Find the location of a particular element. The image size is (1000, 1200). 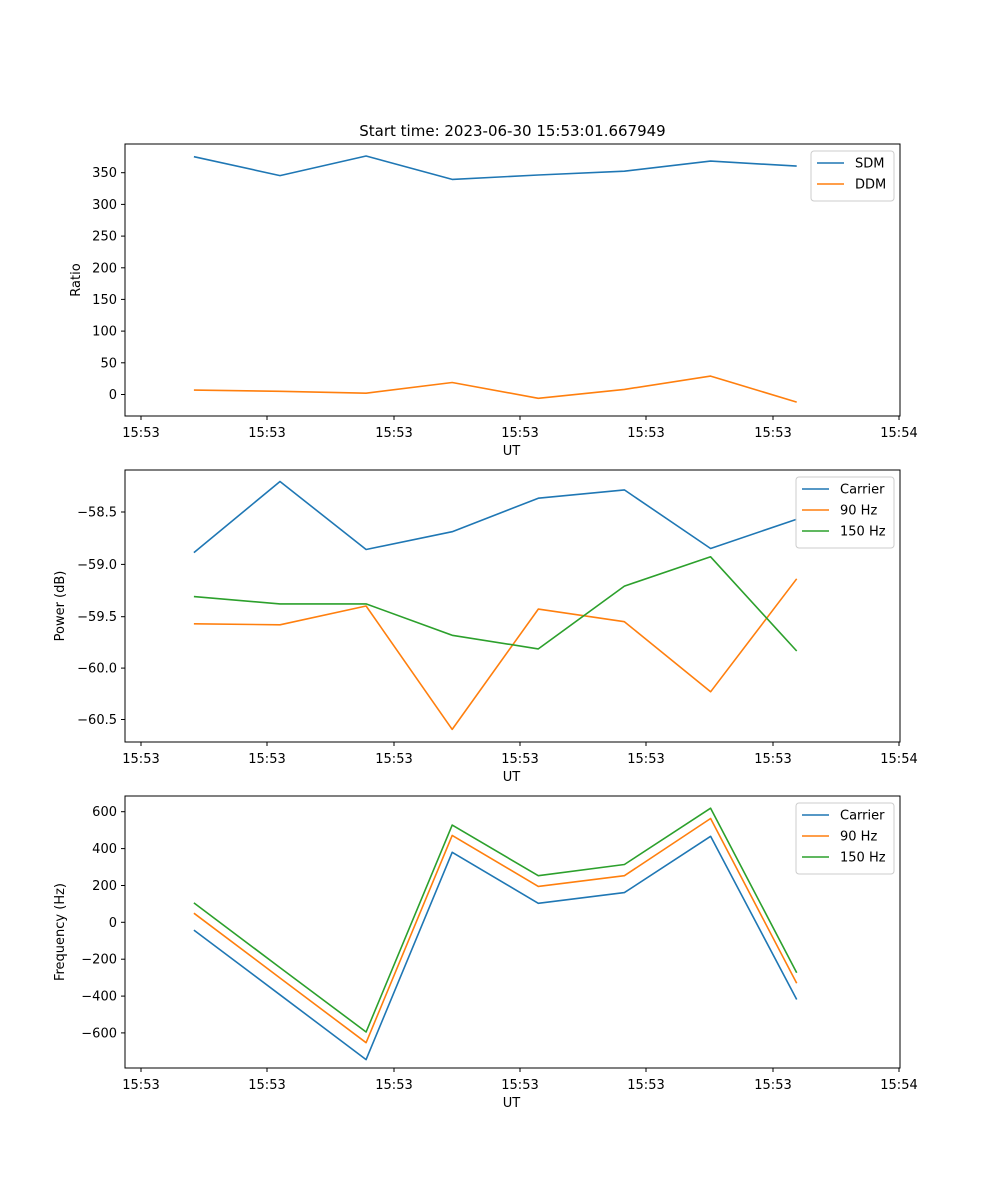

y-tick-label: −59.0 is located at coordinates (97, 565).